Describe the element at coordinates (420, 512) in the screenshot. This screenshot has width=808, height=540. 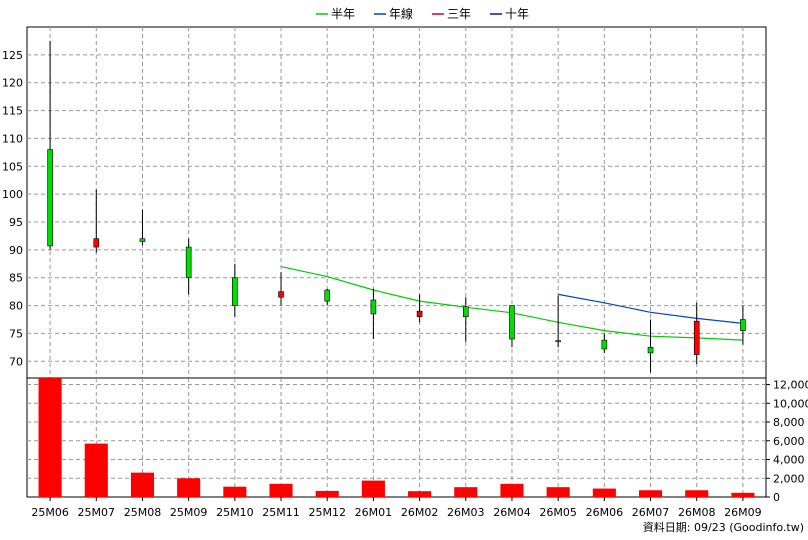
I see `x-tick-label: 26M02` at that location.